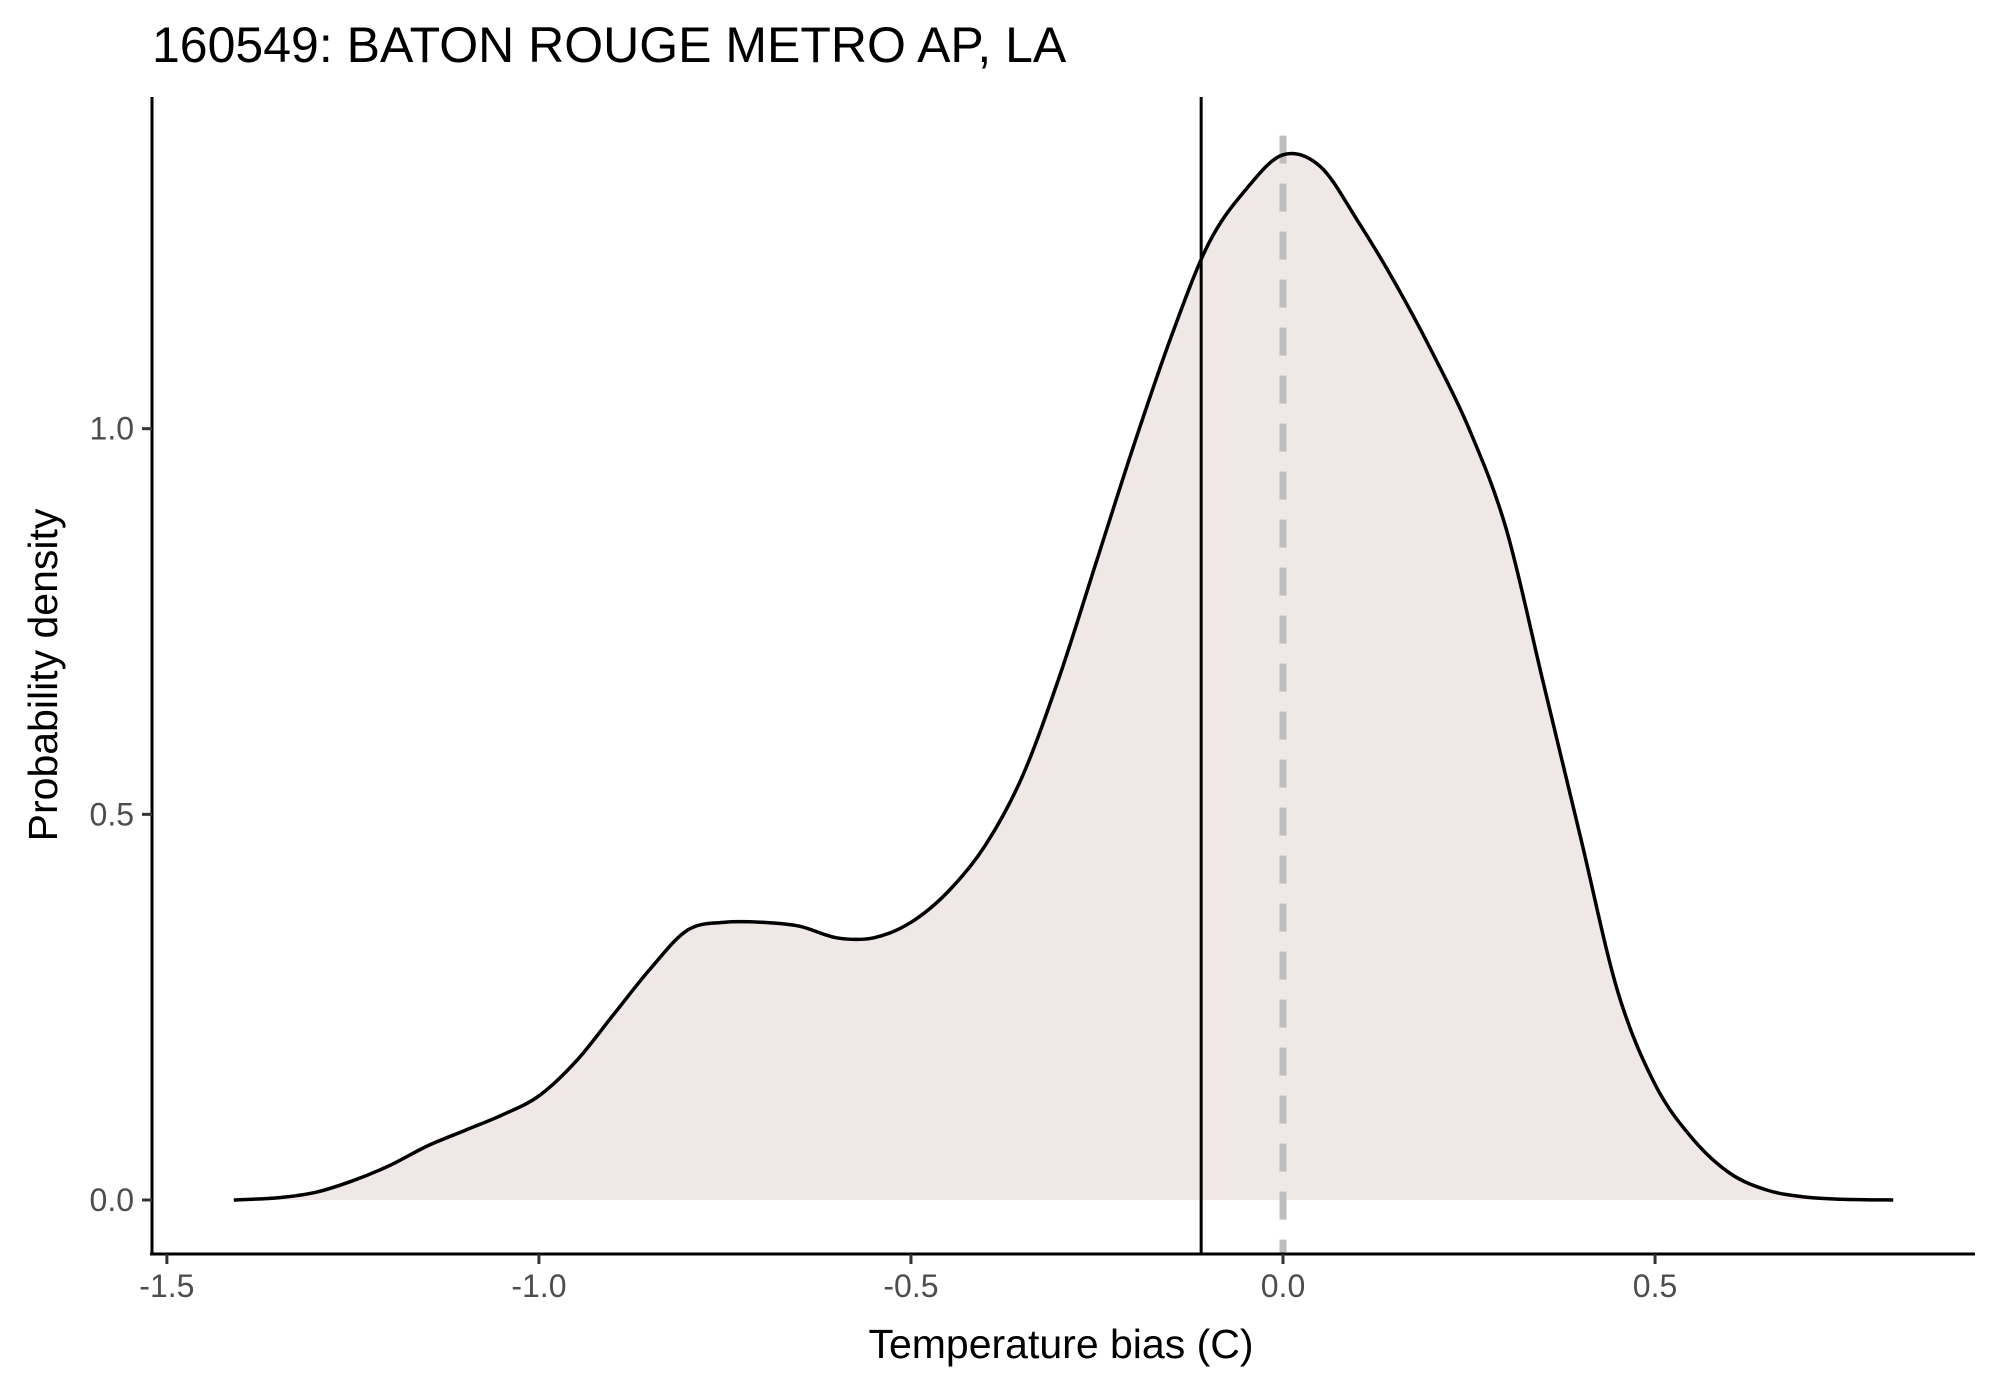  I want to click on x-tick-label: 0.0, so click(1283, 1286).